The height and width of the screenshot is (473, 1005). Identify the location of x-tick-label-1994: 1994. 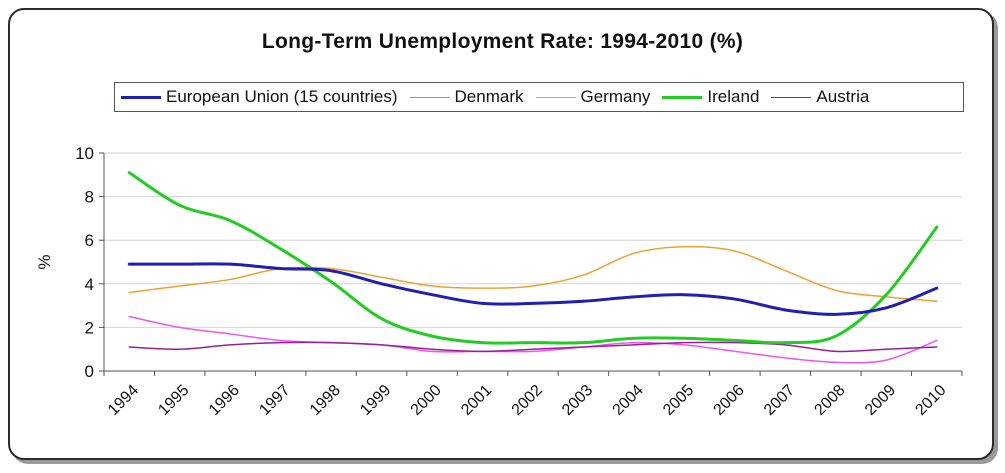
(123, 400).